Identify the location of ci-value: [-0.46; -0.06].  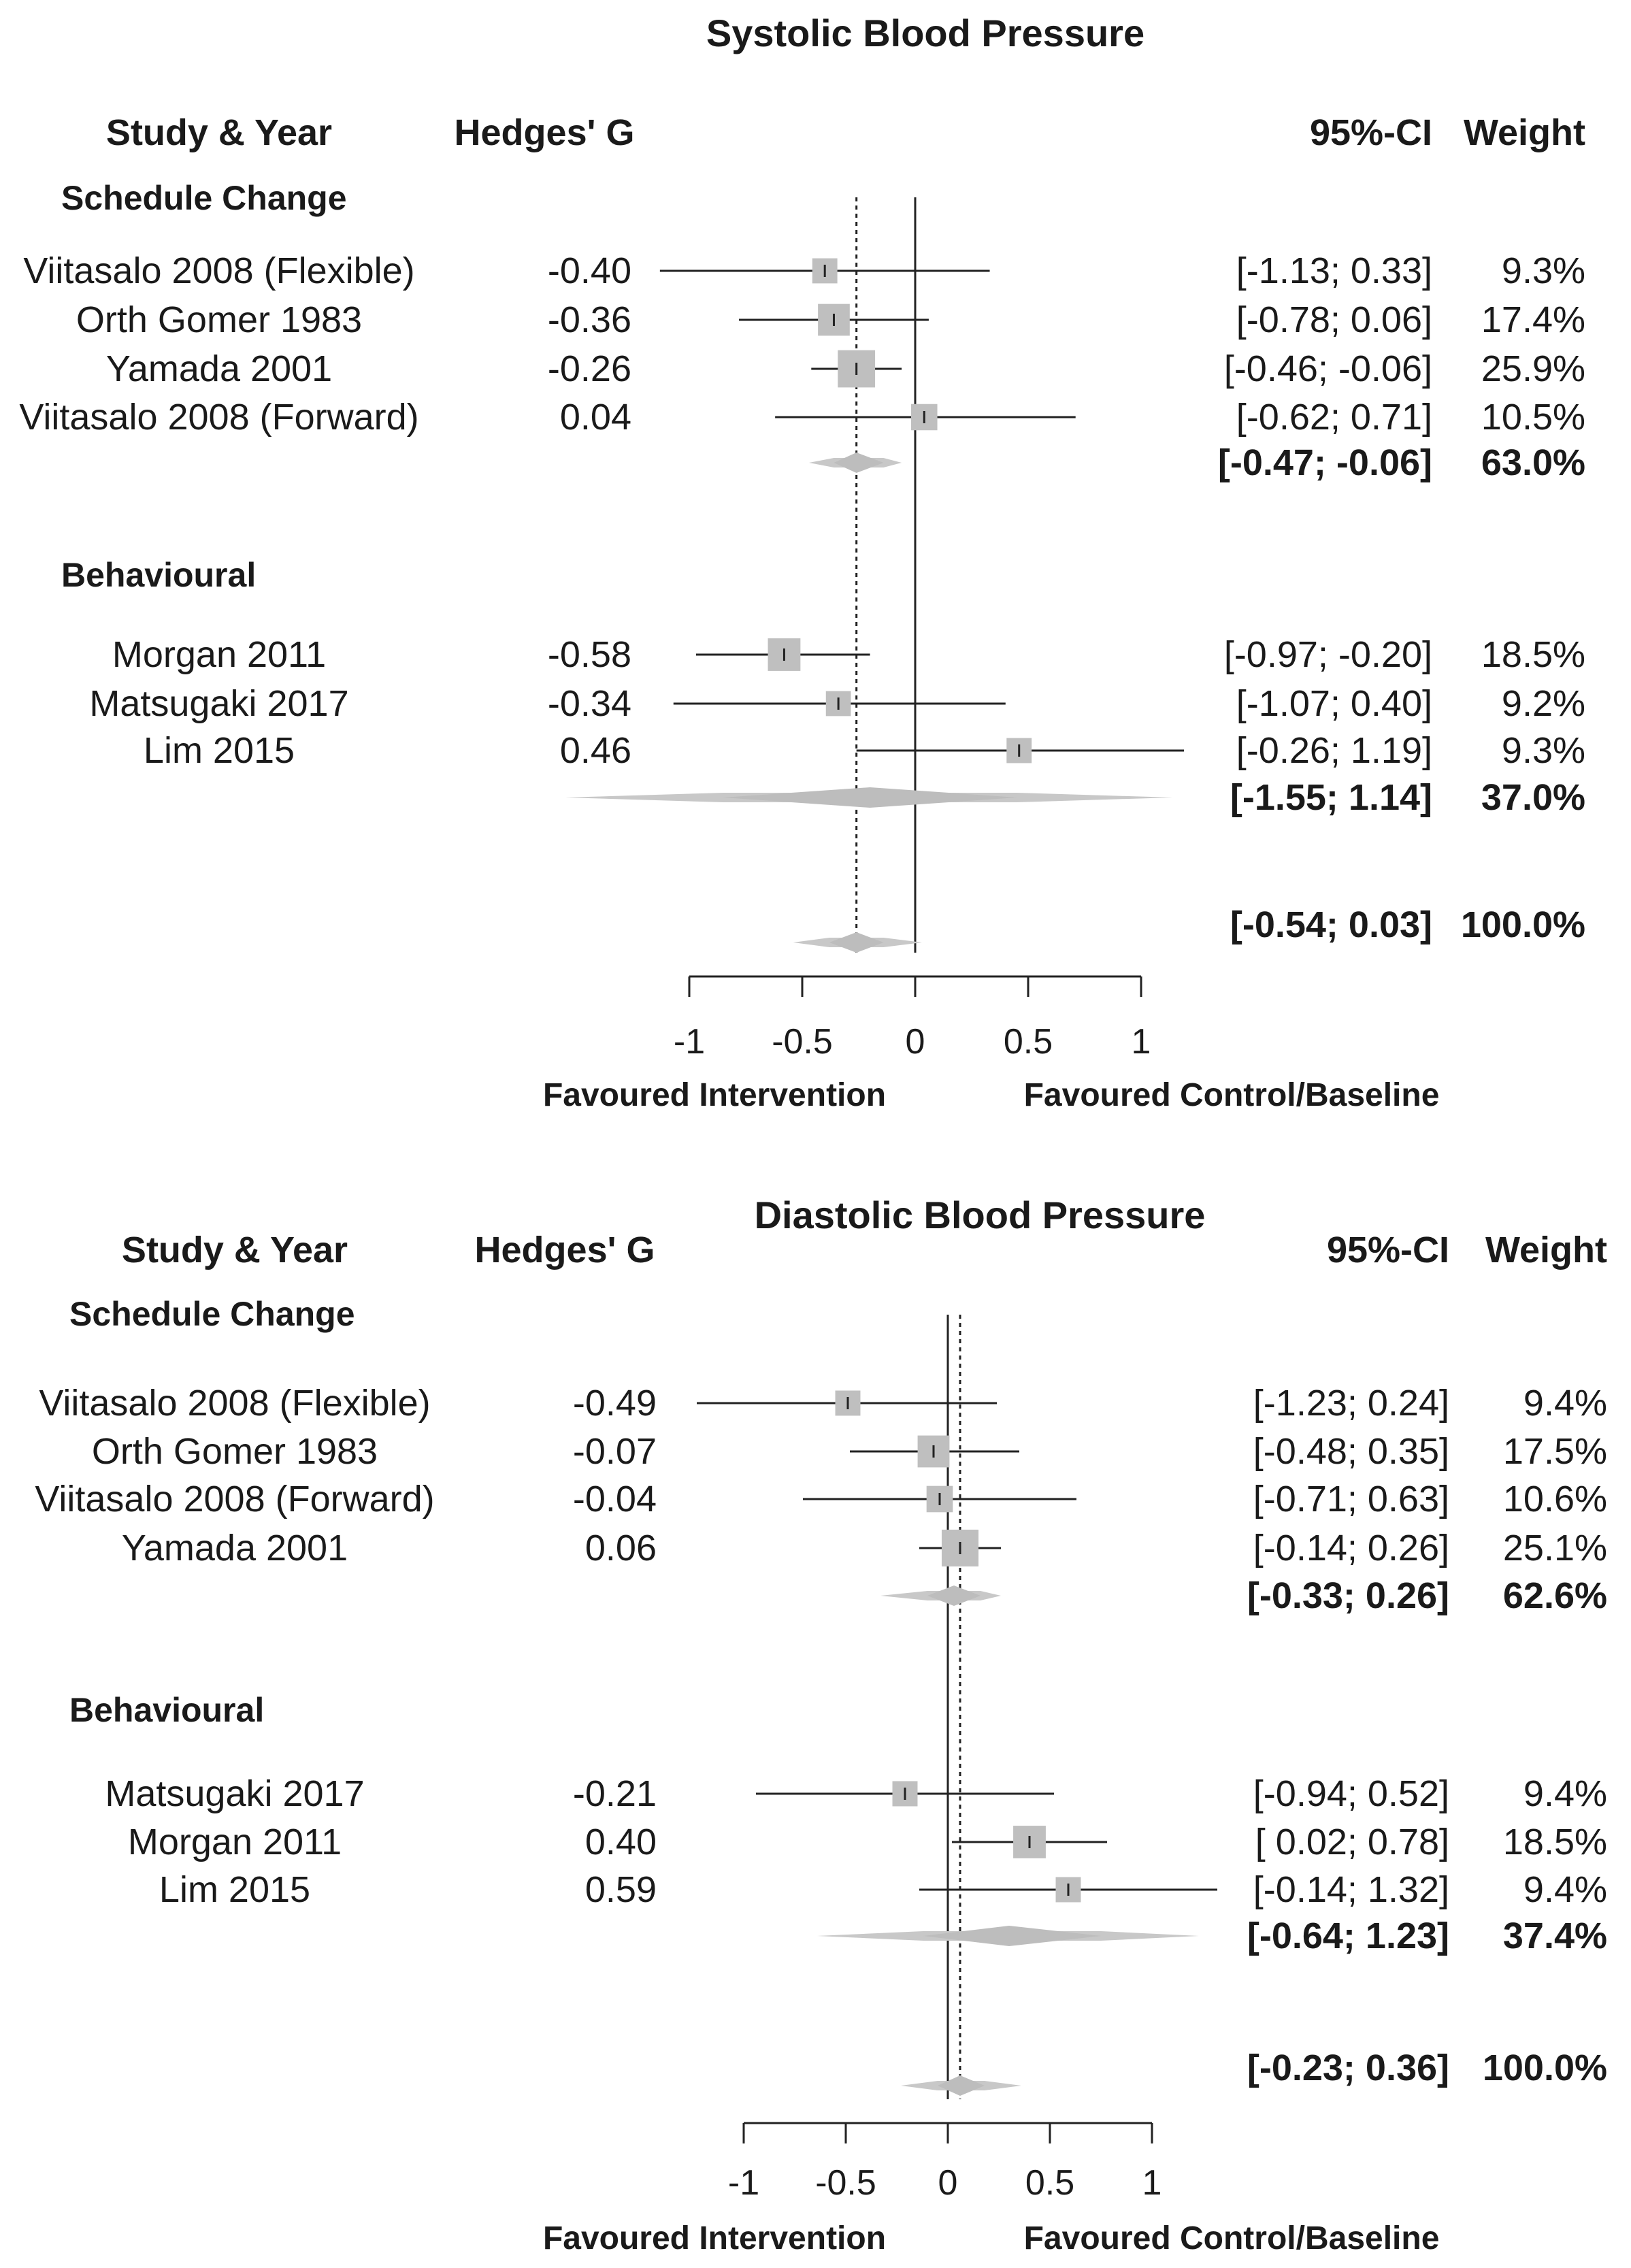
(1328, 368).